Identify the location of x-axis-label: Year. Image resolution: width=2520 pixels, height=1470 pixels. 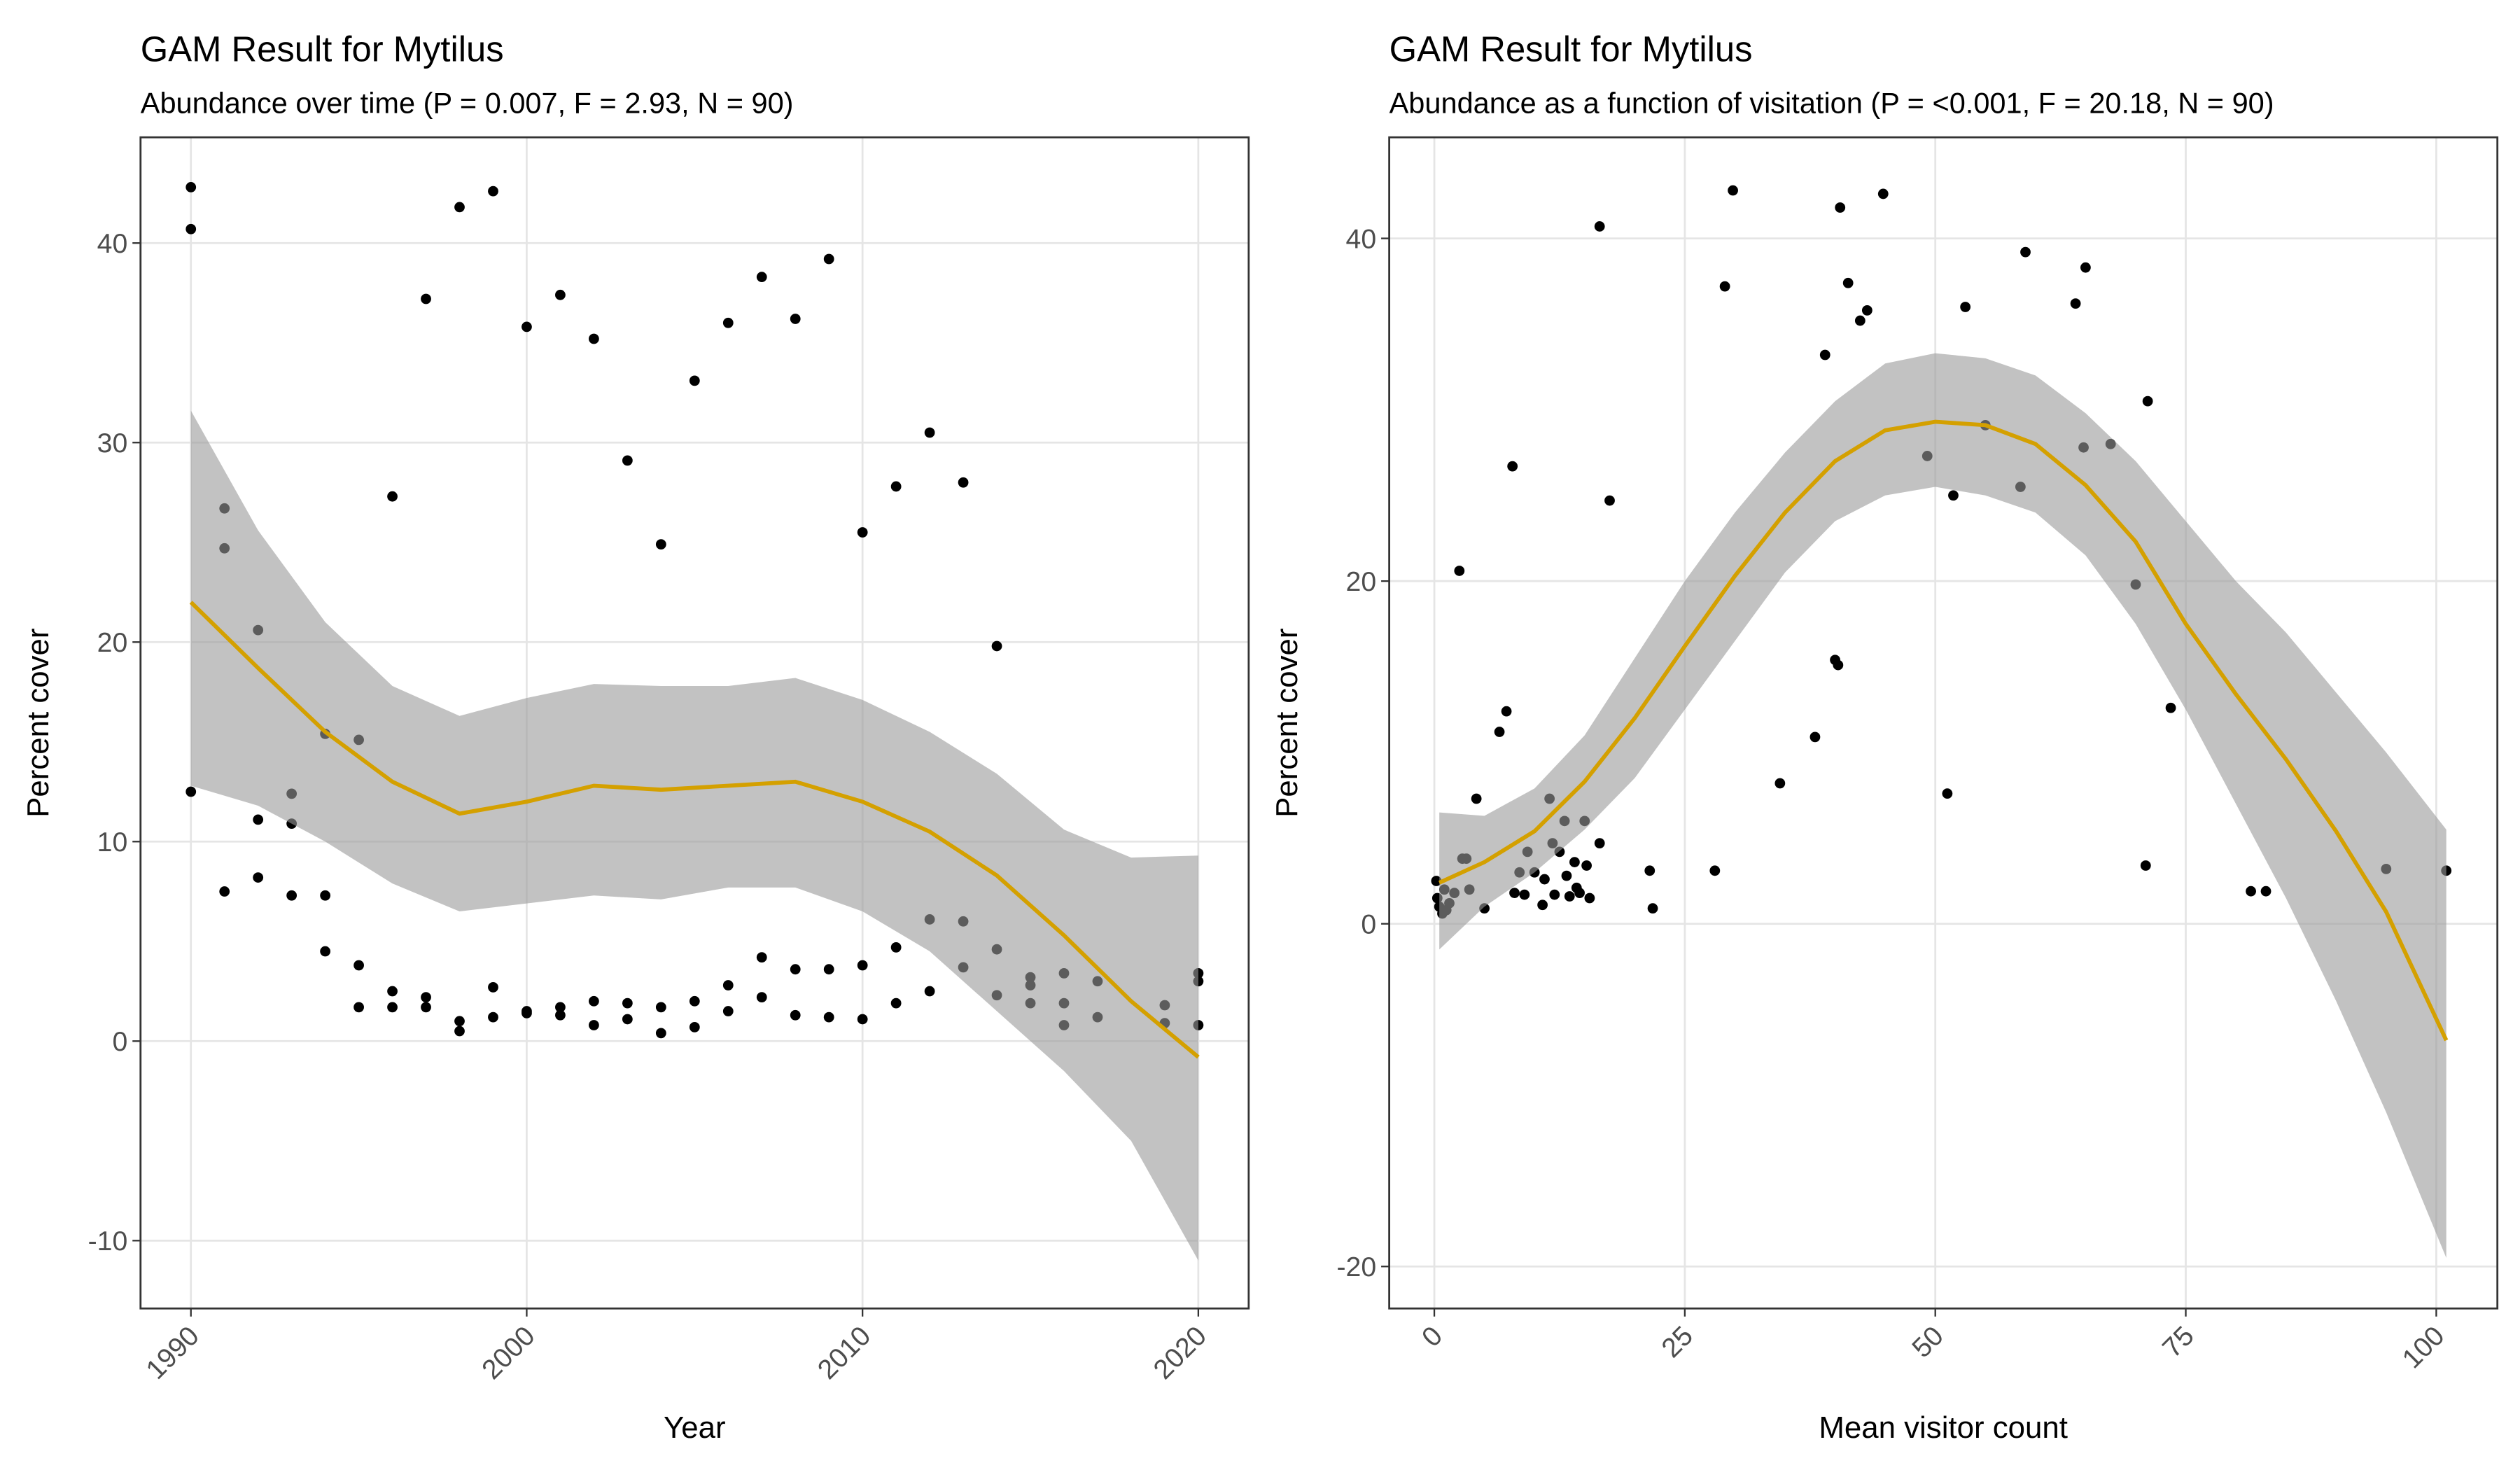
(695, 1427).